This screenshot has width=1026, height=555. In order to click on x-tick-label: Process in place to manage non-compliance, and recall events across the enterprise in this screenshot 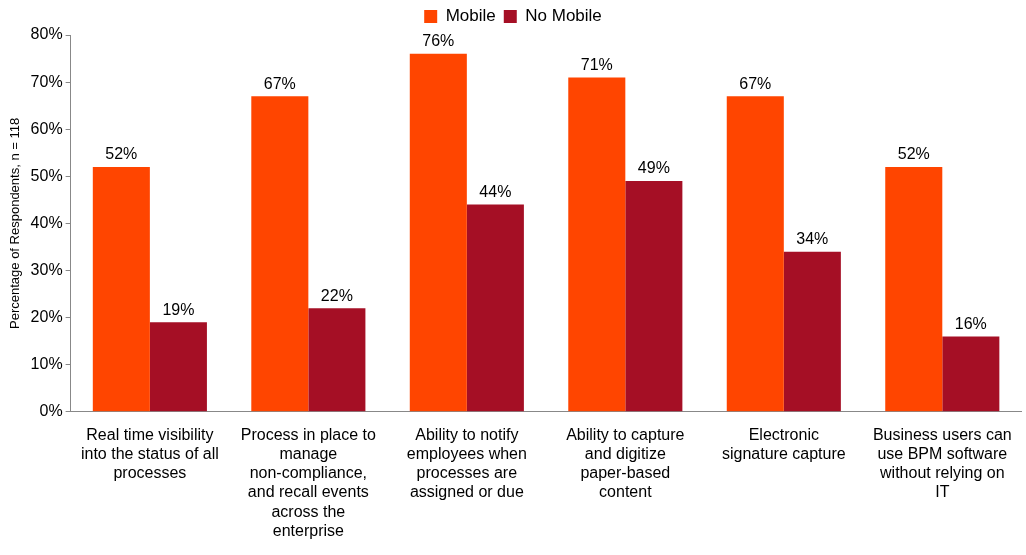, I will do `click(308, 482)`.